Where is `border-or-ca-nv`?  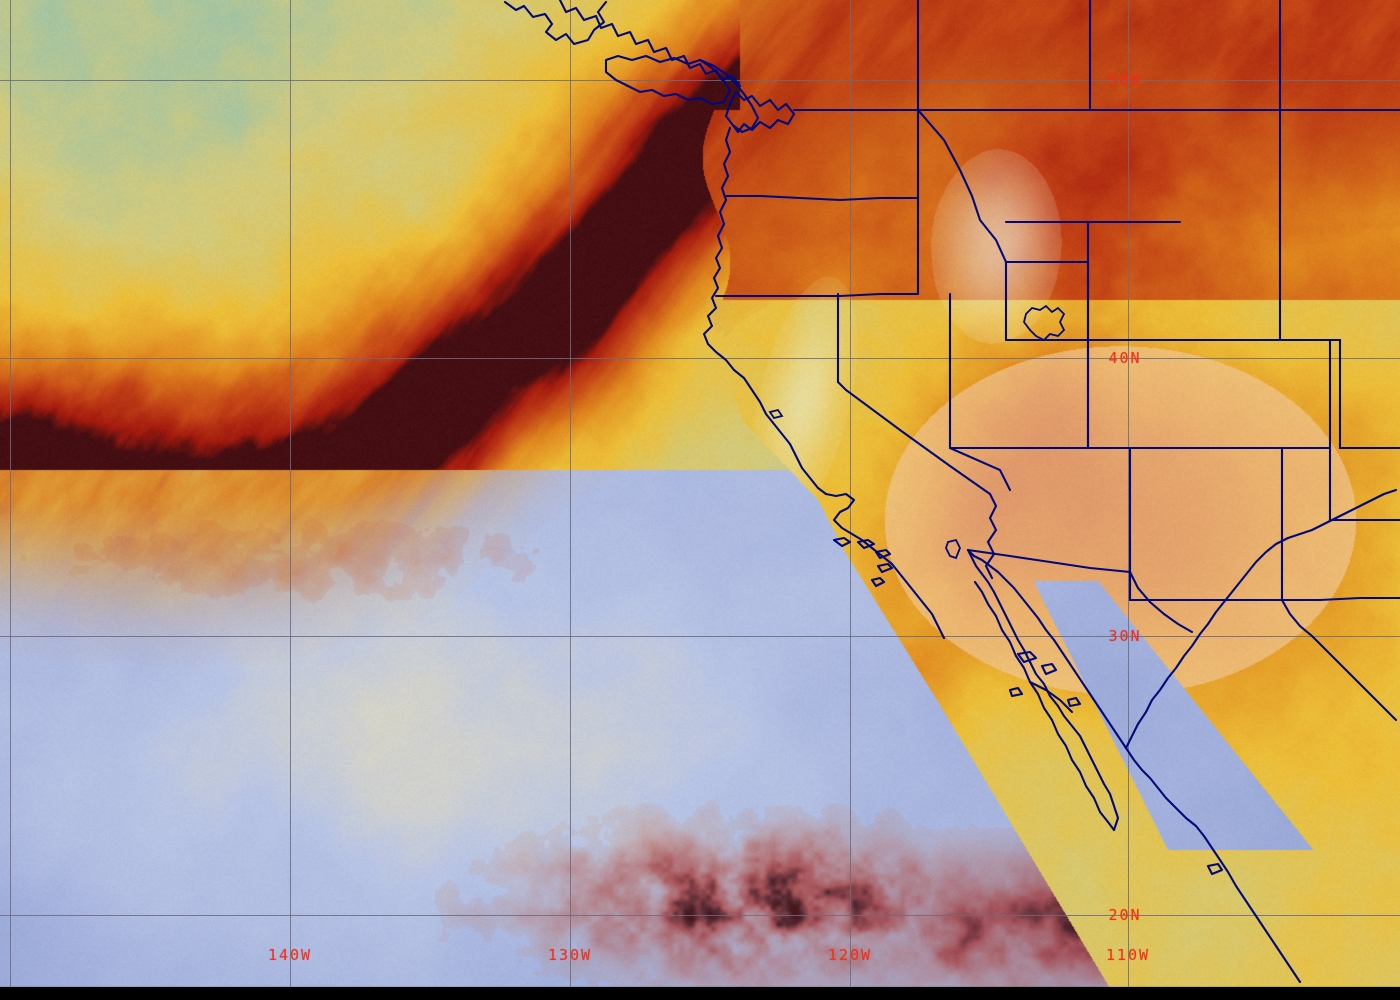 border-or-ca-nv is located at coordinates (817, 295).